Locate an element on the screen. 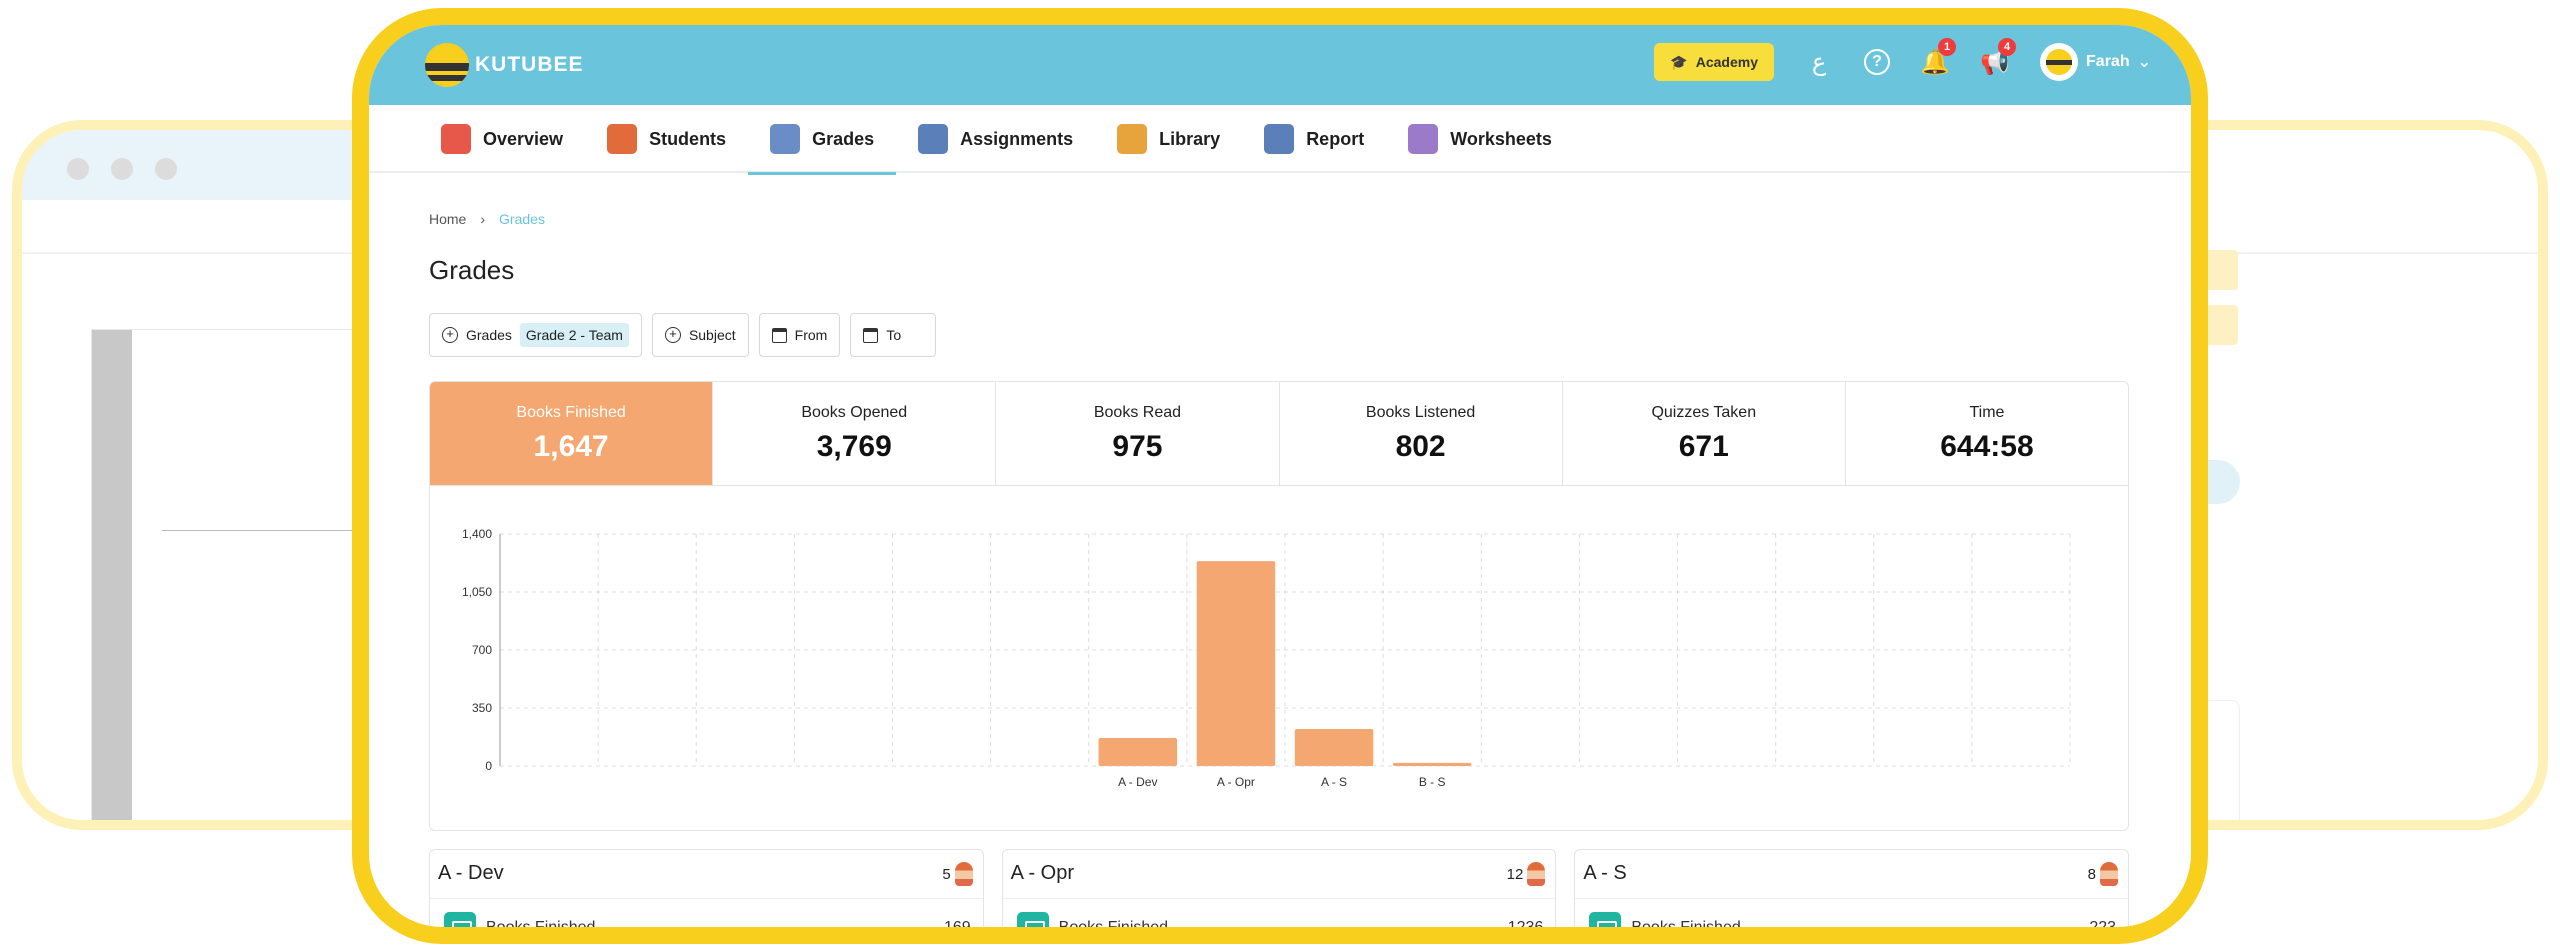  tab-grades: Grades is located at coordinates (822, 140).